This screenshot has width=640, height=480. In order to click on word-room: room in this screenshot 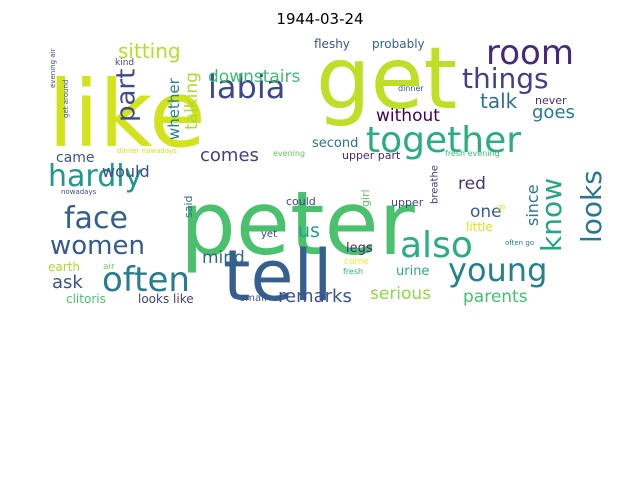, I will do `click(530, 55)`.